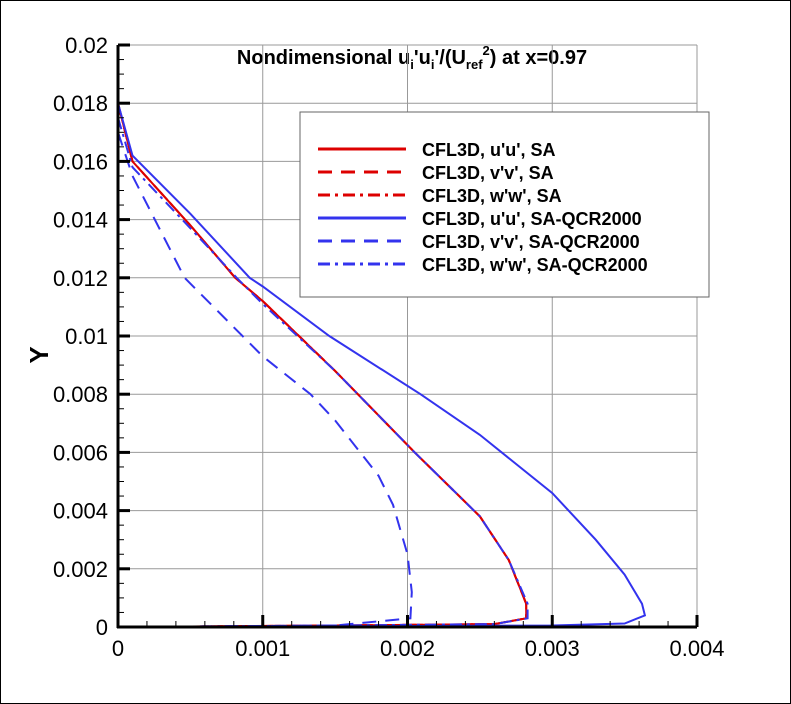 This screenshot has height=704, width=791. I want to click on y-tick-label: 0, so click(102, 627).